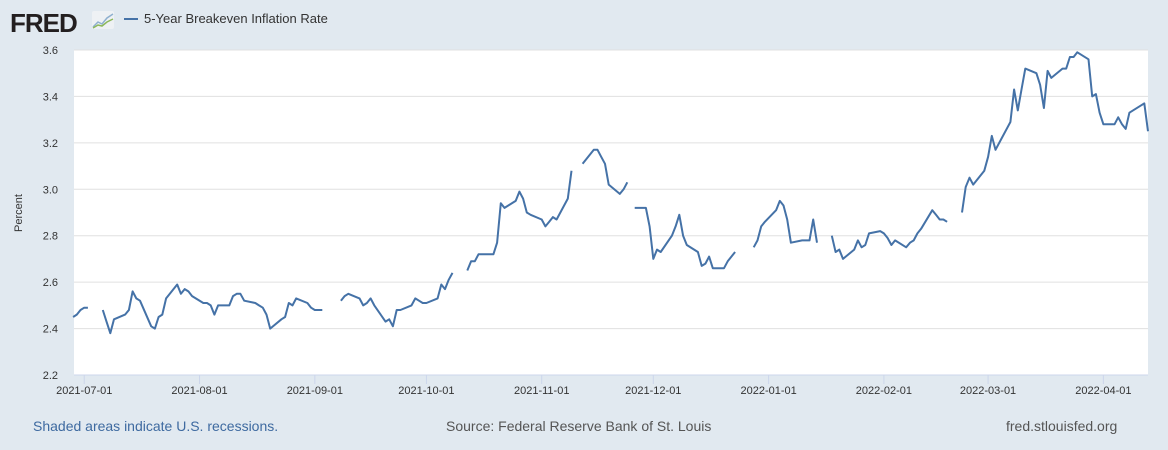 The height and width of the screenshot is (450, 1168). I want to click on x-tick-label: 2022-04-01, so click(1103, 391).